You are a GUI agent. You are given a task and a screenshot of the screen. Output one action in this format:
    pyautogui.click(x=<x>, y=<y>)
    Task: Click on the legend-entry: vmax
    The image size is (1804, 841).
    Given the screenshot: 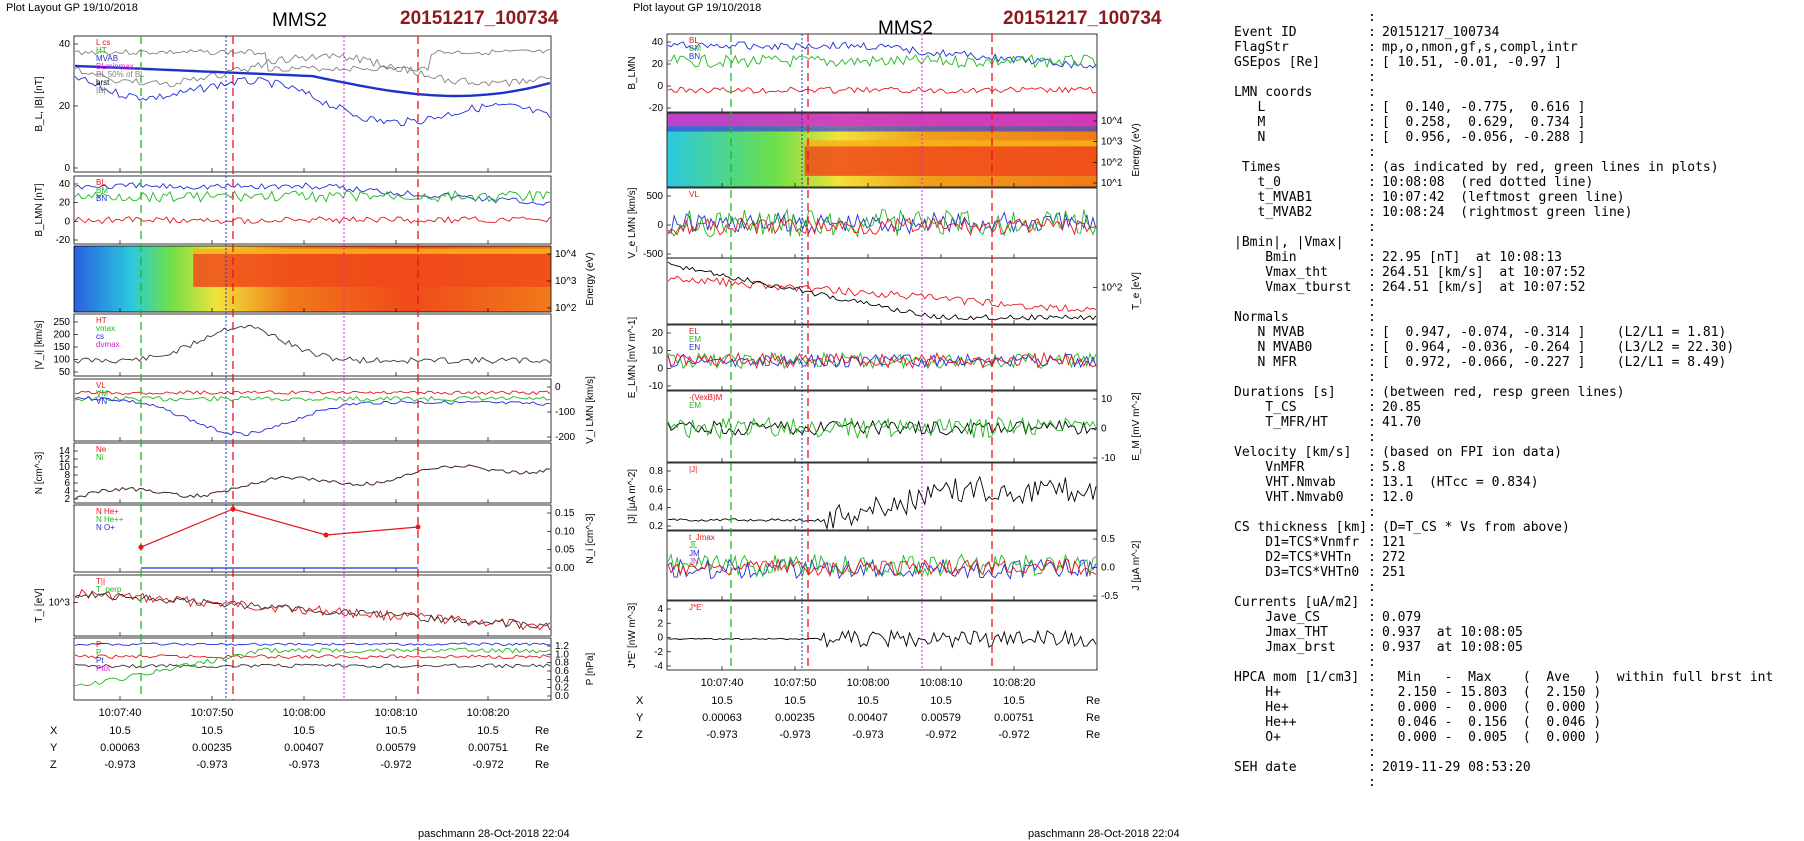 What is the action you would take?
    pyautogui.click(x=105, y=328)
    